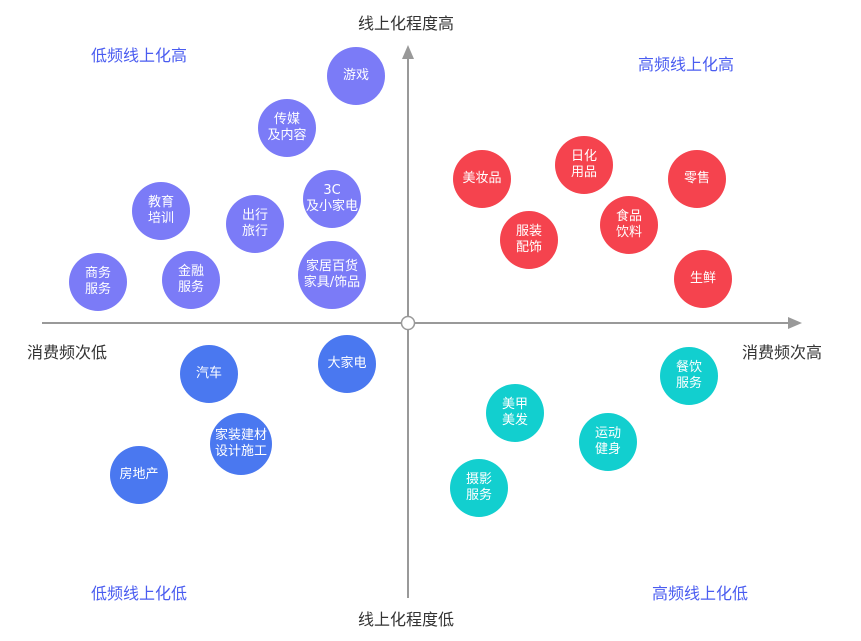  Describe the element at coordinates (406, 23) in the screenshot. I see `y-axis-top-label: 线上化程度高` at that location.